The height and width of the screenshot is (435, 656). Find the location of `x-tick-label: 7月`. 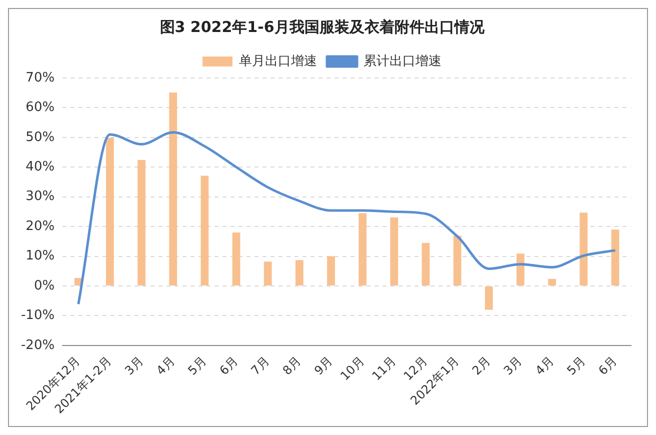

x-tick-label: 7月 is located at coordinates (260, 366).